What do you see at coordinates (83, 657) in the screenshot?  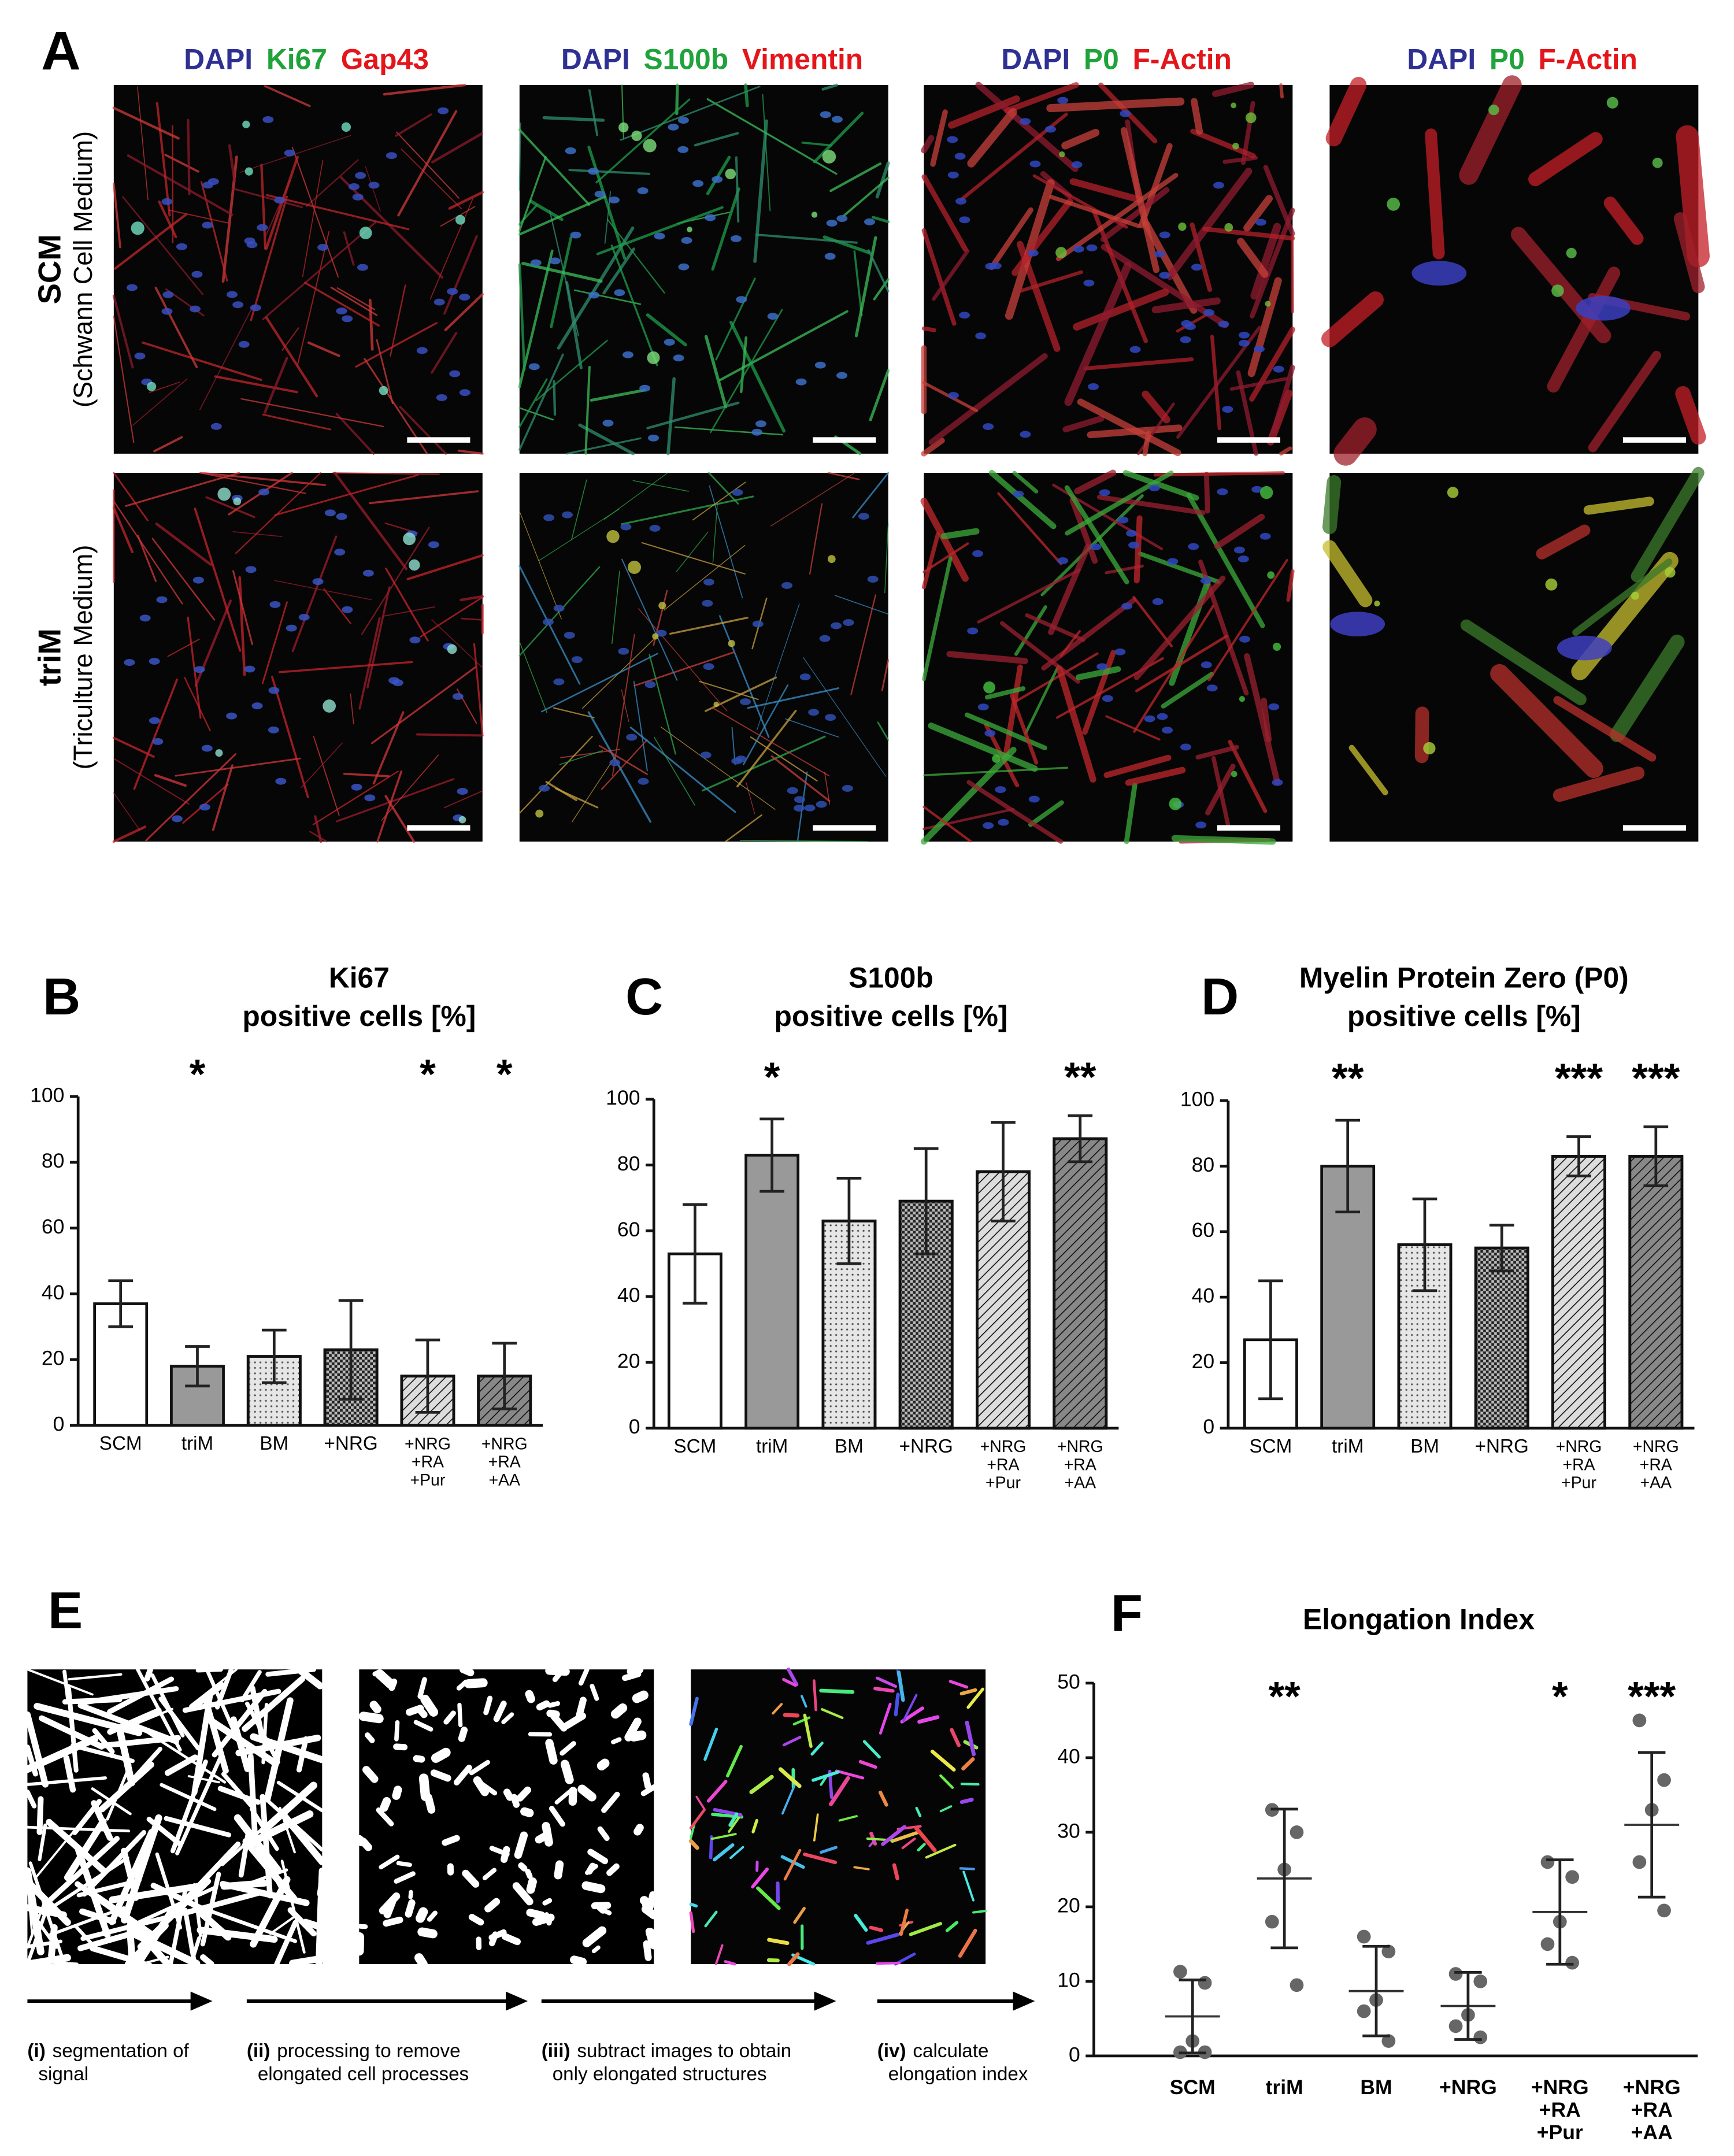 I see `row-subtitle: (Triculture Medium)` at bounding box center [83, 657].